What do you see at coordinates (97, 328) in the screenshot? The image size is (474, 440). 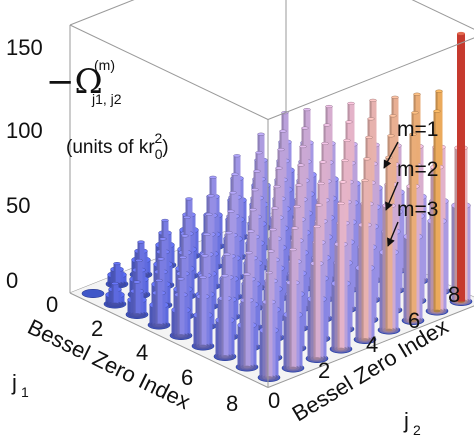 I see `x-tick-label-2: 2` at bounding box center [97, 328].